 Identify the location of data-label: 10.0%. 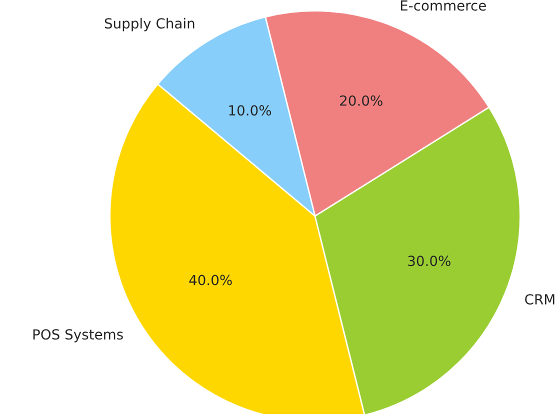
(250, 110).